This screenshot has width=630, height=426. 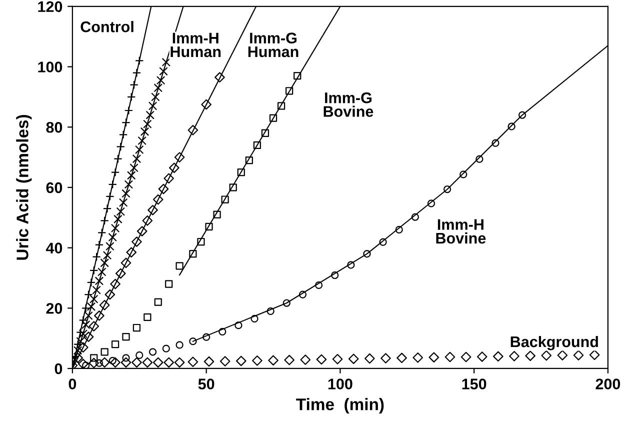 What do you see at coordinates (340, 406) in the screenshot?
I see `x-axis-title: Time (min)` at bounding box center [340, 406].